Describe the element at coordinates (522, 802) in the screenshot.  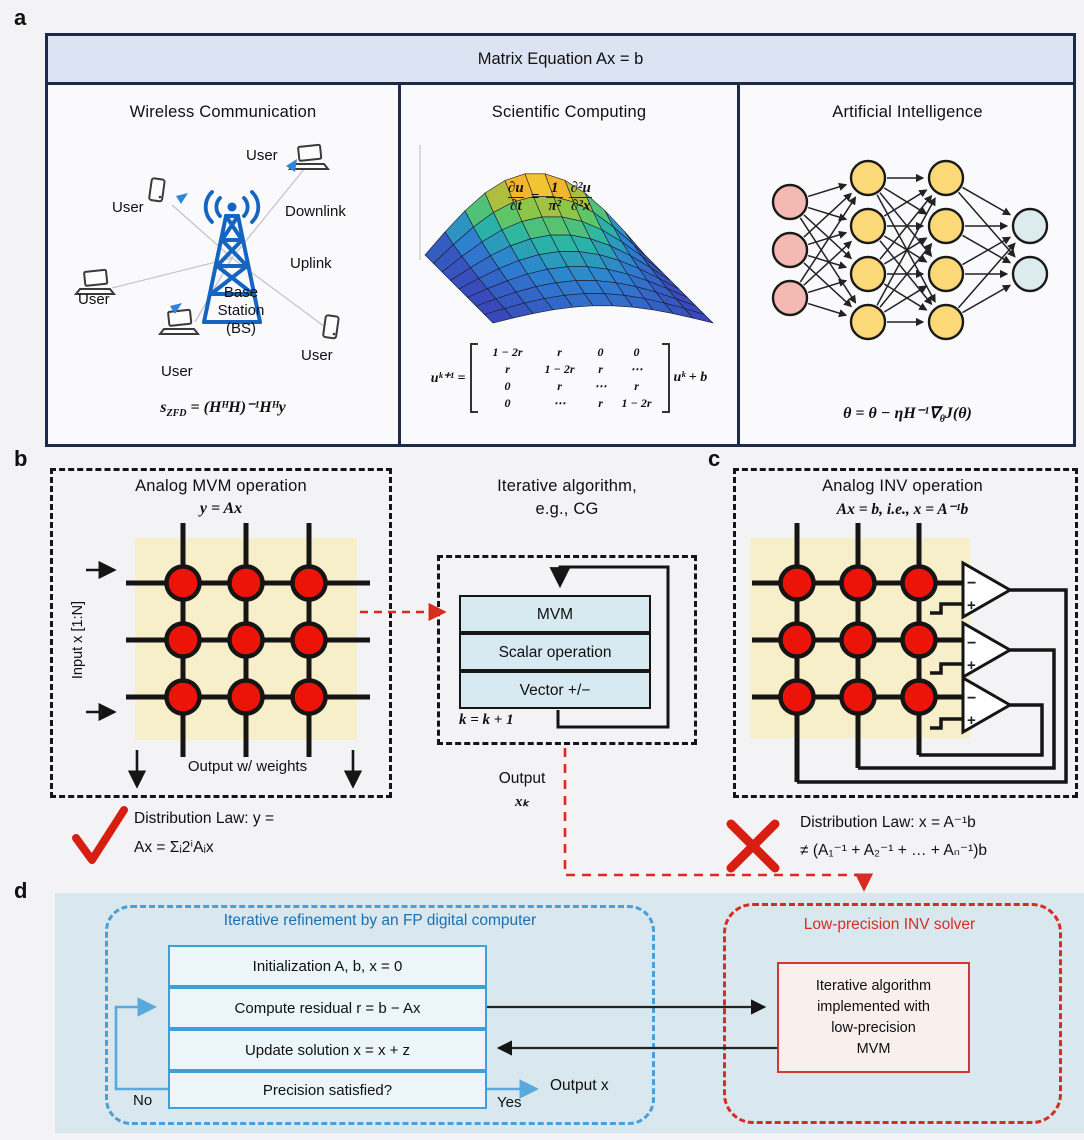
I see `algo-output-var: xₖ` at that location.